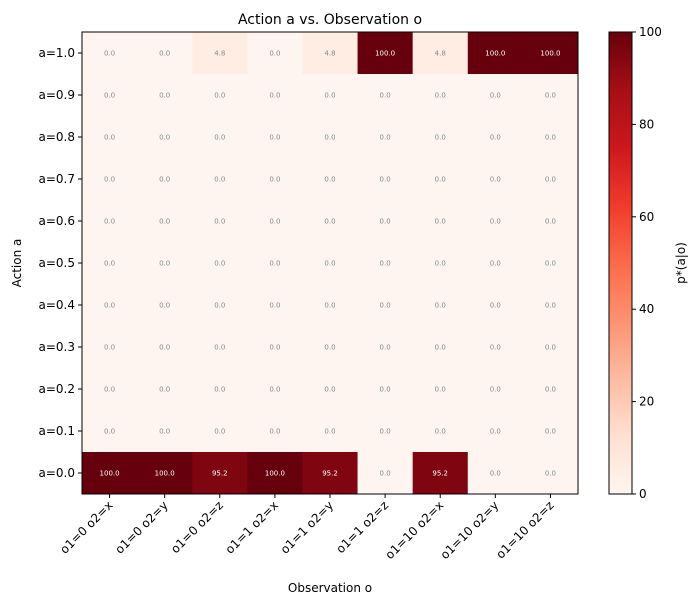 The width and height of the screenshot is (697, 605). Describe the element at coordinates (681, 263) in the screenshot. I see `colorbar-title: p*(a|o)` at that location.